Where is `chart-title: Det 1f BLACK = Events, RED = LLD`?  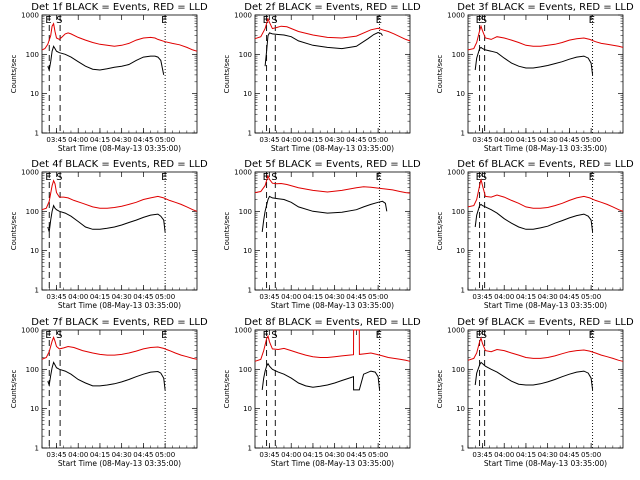
chart-title: Det 1f BLACK = Events, RED = LLD is located at coordinates (119, 7).